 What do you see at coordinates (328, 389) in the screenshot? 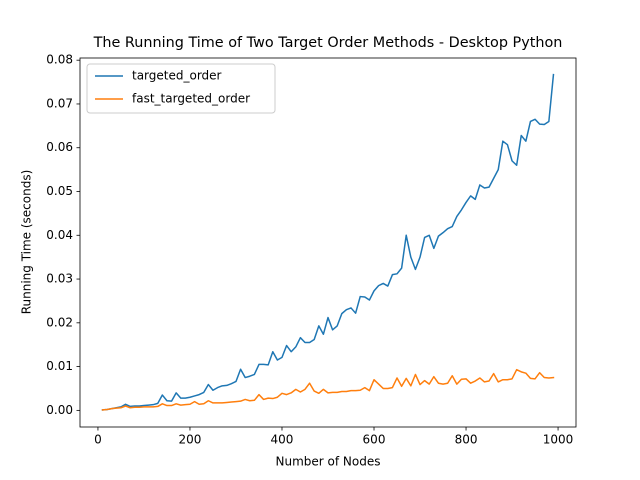
I see `series-line` at bounding box center [328, 389].